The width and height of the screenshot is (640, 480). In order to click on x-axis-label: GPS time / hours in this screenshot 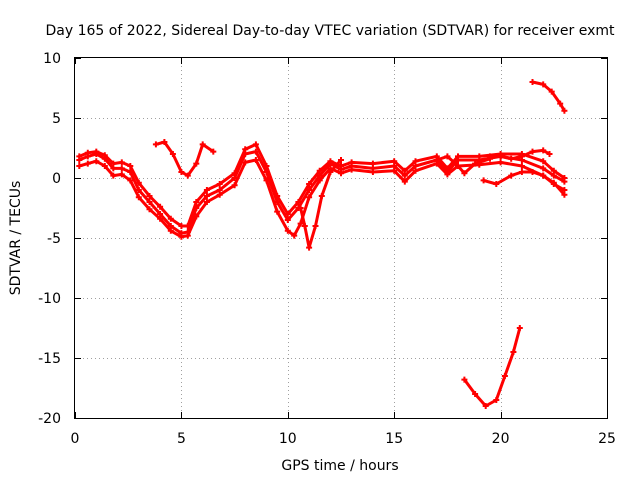, I will do `click(339, 466)`.